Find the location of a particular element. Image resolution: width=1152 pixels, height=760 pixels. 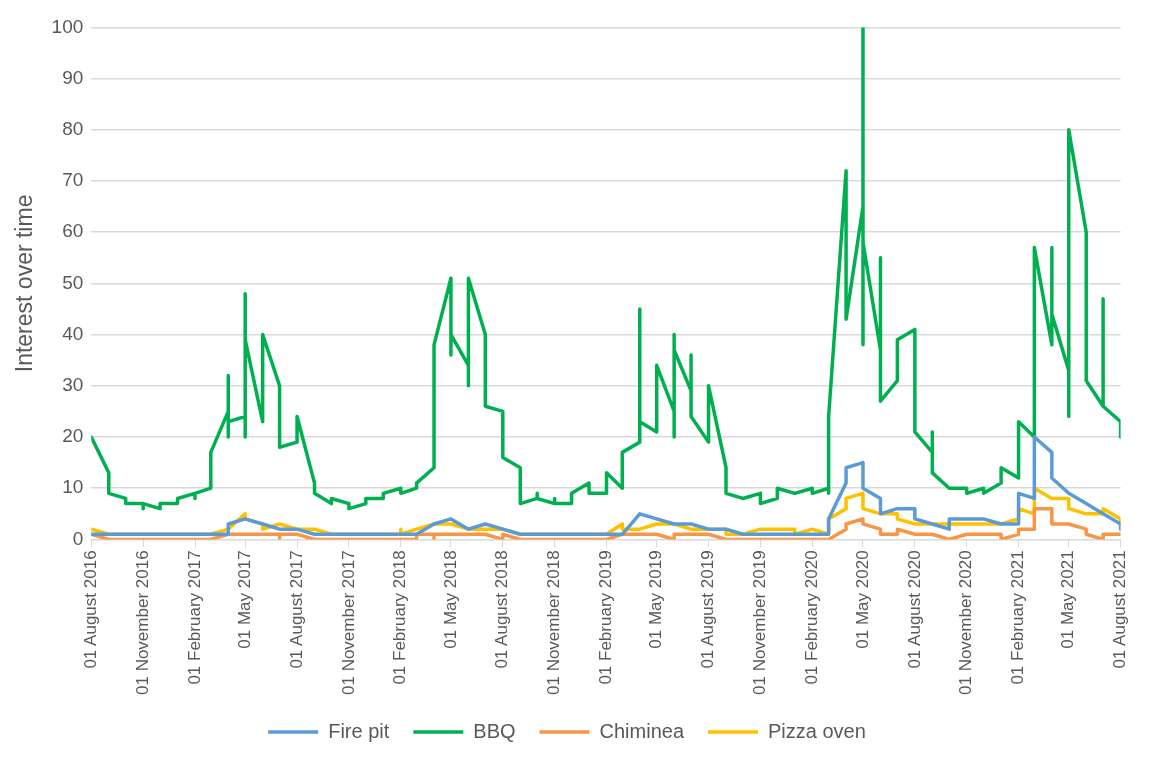

x-tick-label: 01 May 2017 is located at coordinates (244, 599).